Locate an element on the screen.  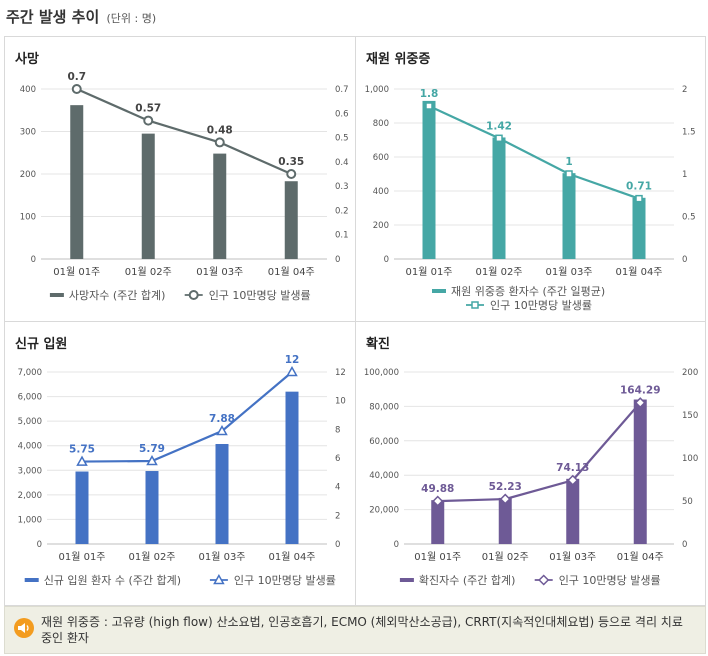
left-tick-label: 100,000 is located at coordinates (381, 373).